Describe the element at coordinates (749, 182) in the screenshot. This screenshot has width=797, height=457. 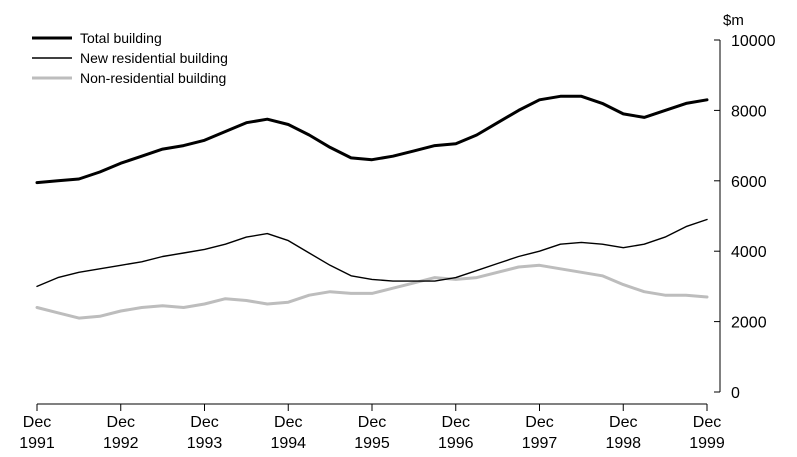
I see `y-tick-label: 6000` at that location.